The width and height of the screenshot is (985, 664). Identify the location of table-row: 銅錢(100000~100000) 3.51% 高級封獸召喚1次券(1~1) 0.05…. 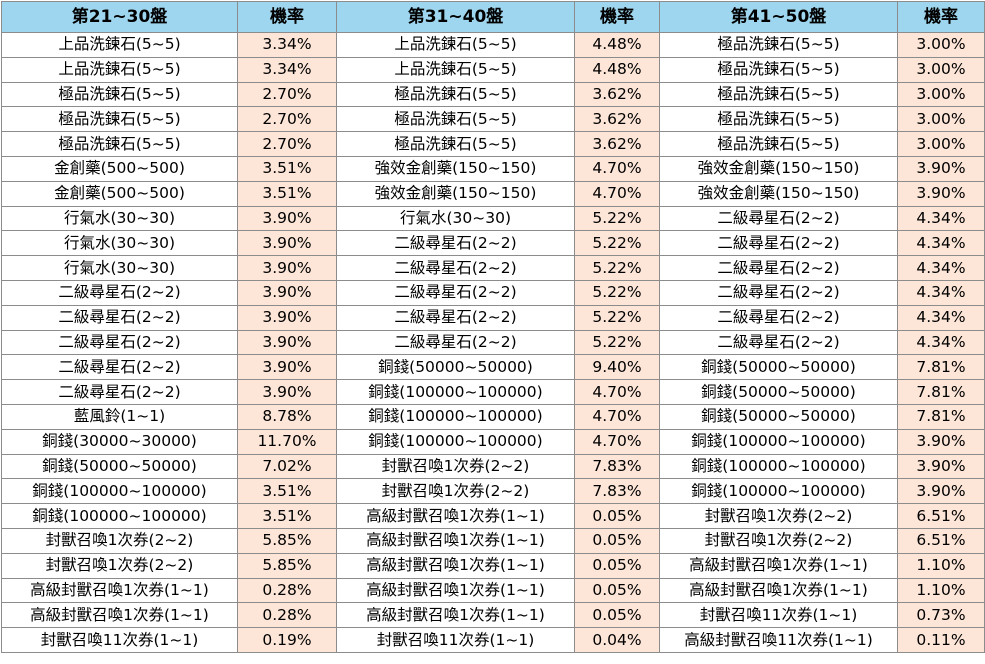
(493, 516).